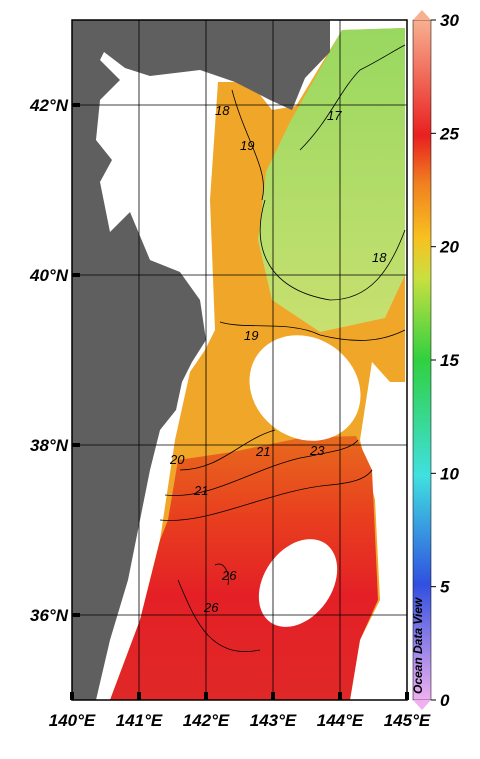 The height and width of the screenshot is (759, 480). What do you see at coordinates (418, 645) in the screenshot?
I see `watermark: Ocean Data View` at bounding box center [418, 645].